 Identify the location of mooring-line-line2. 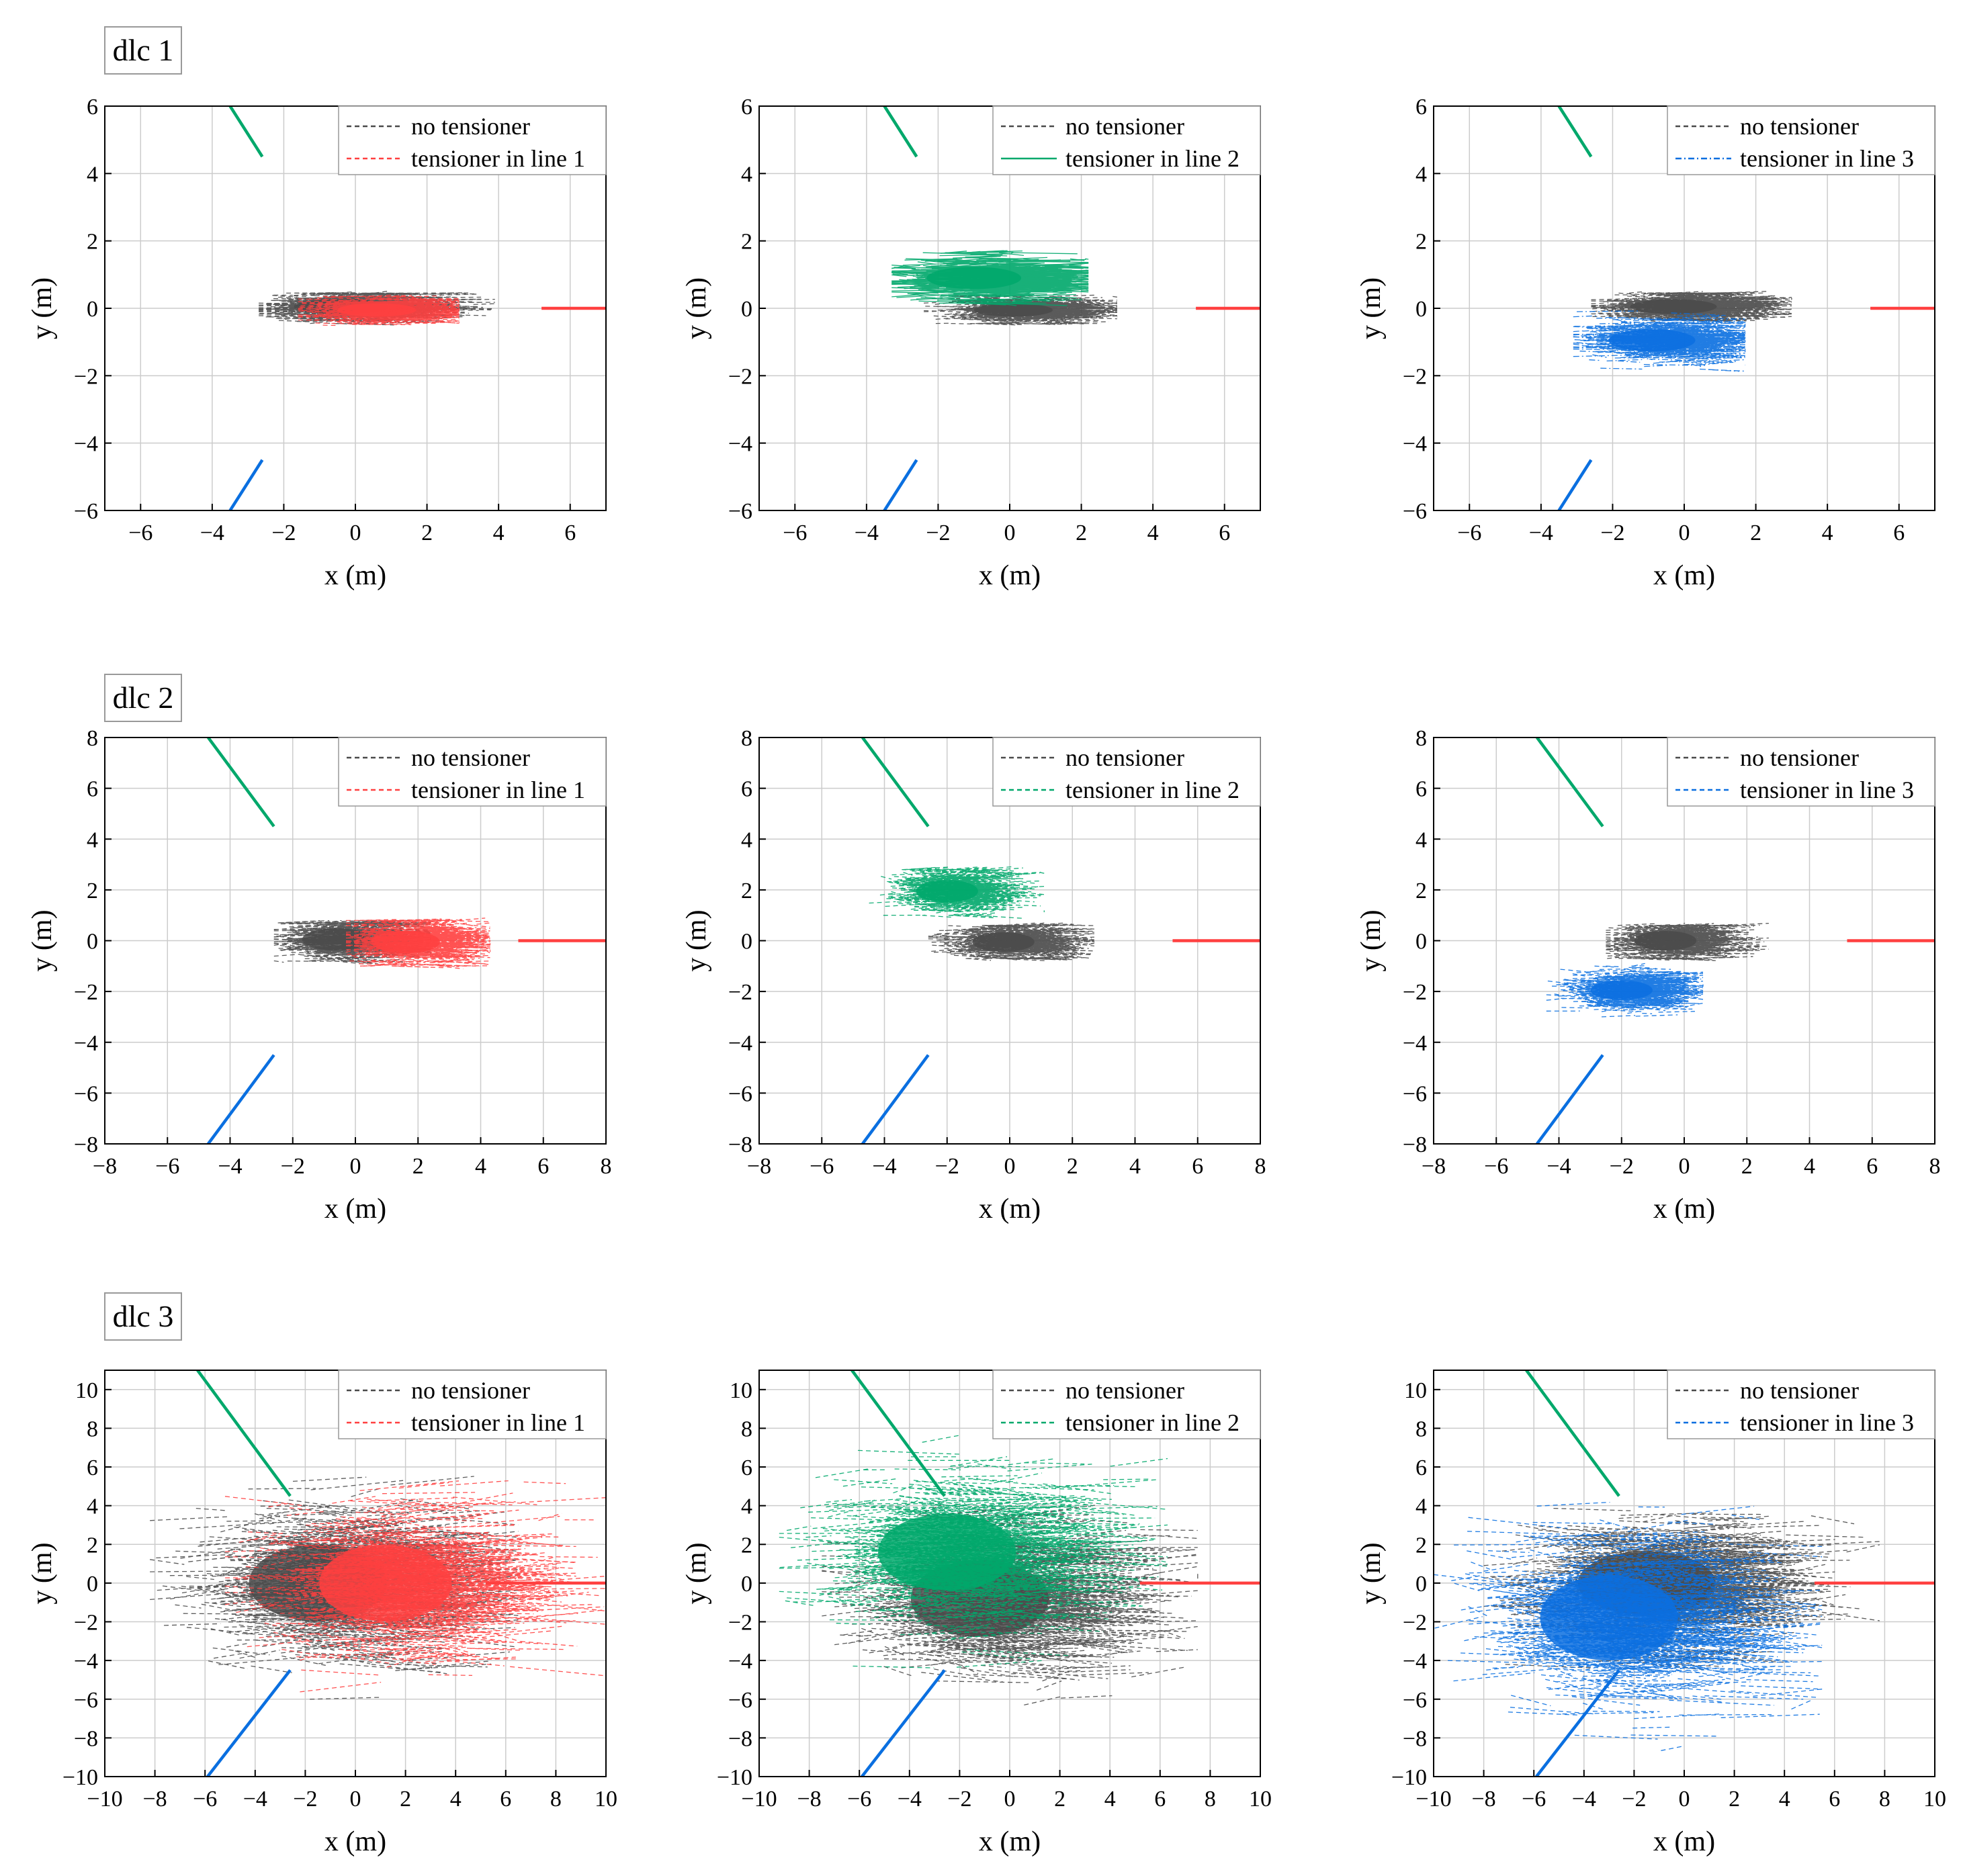
(246, 132).